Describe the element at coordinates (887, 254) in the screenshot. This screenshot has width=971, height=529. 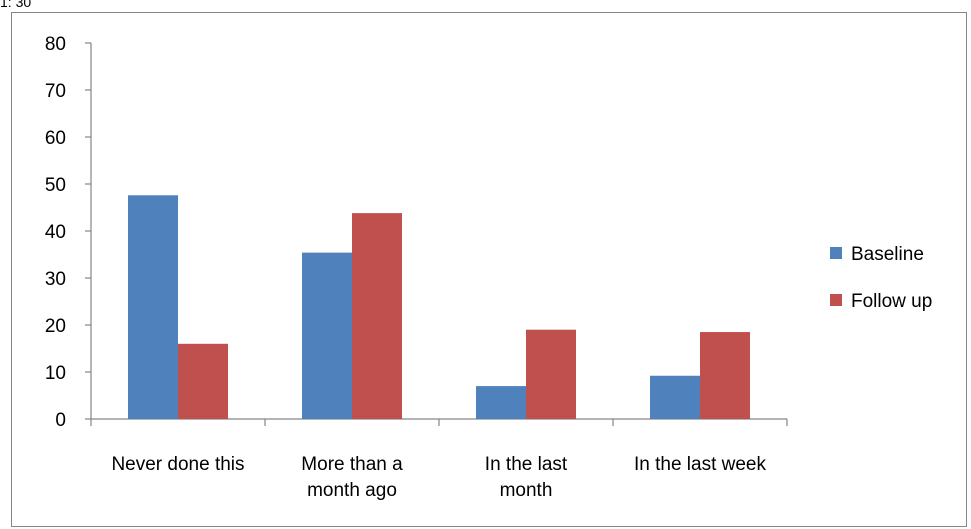
I see `legend-label: Baseline` at that location.